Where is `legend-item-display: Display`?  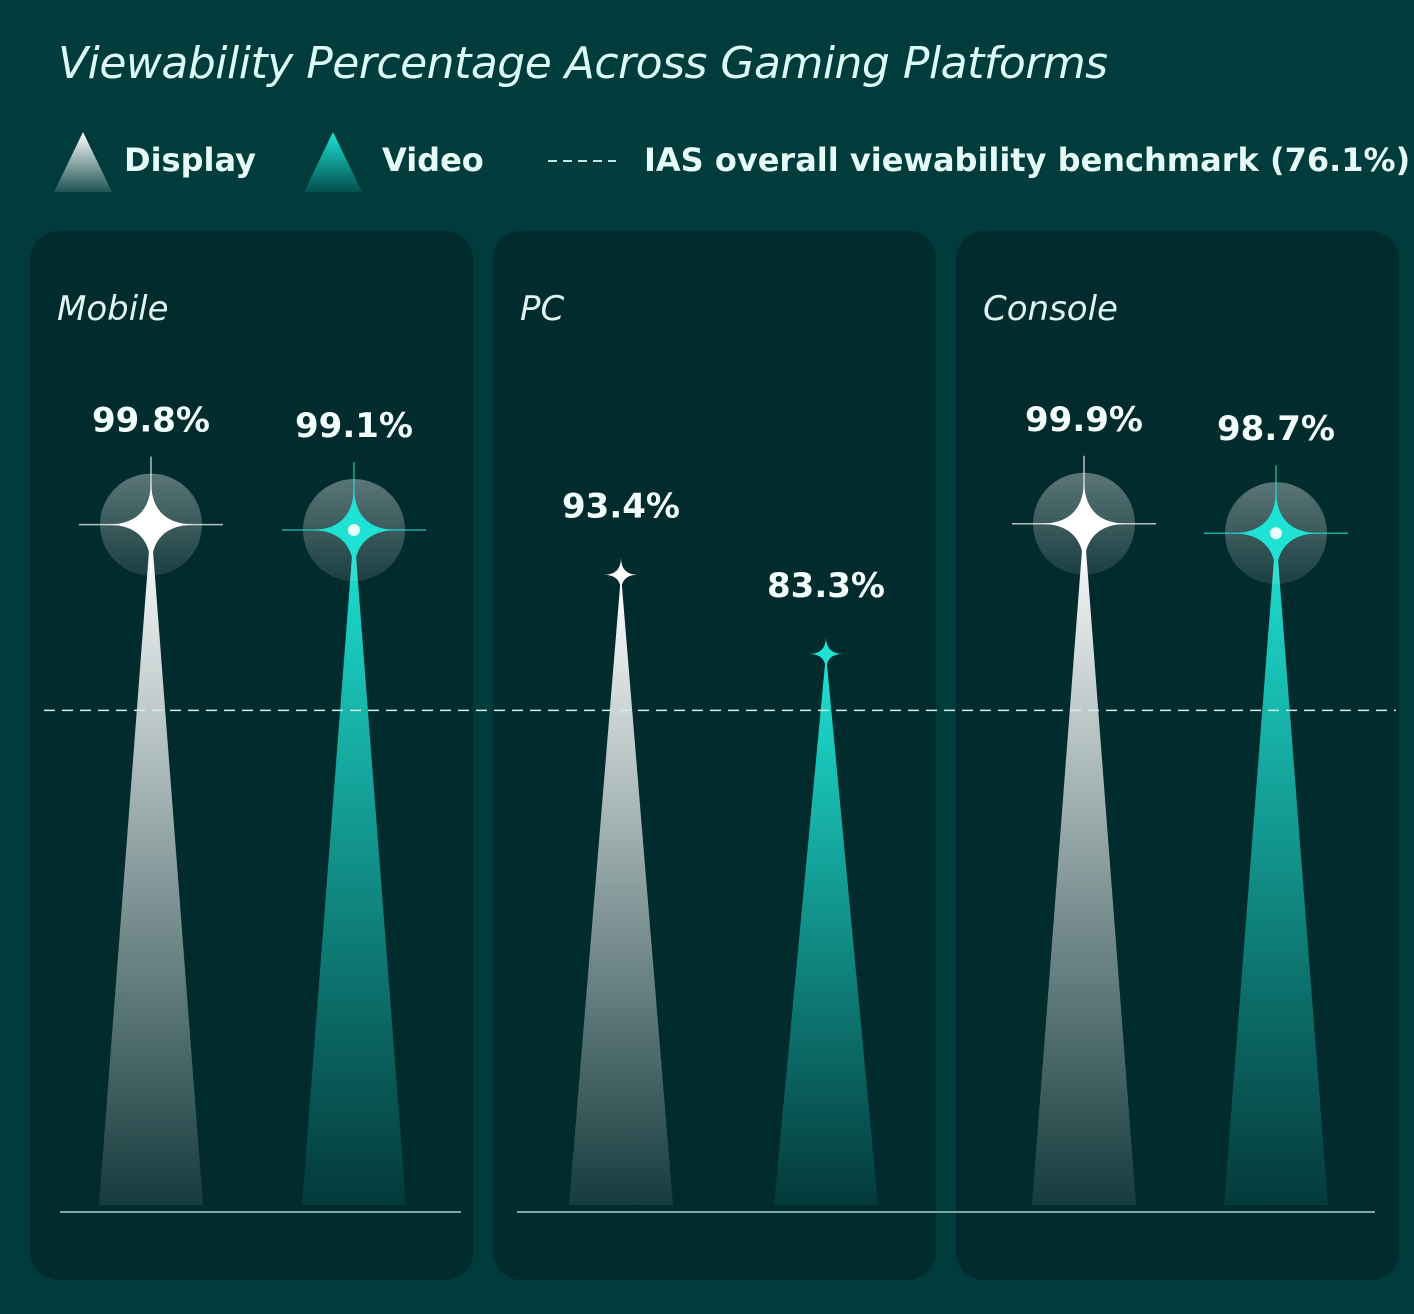
legend-item-display: Display is located at coordinates (154, 160).